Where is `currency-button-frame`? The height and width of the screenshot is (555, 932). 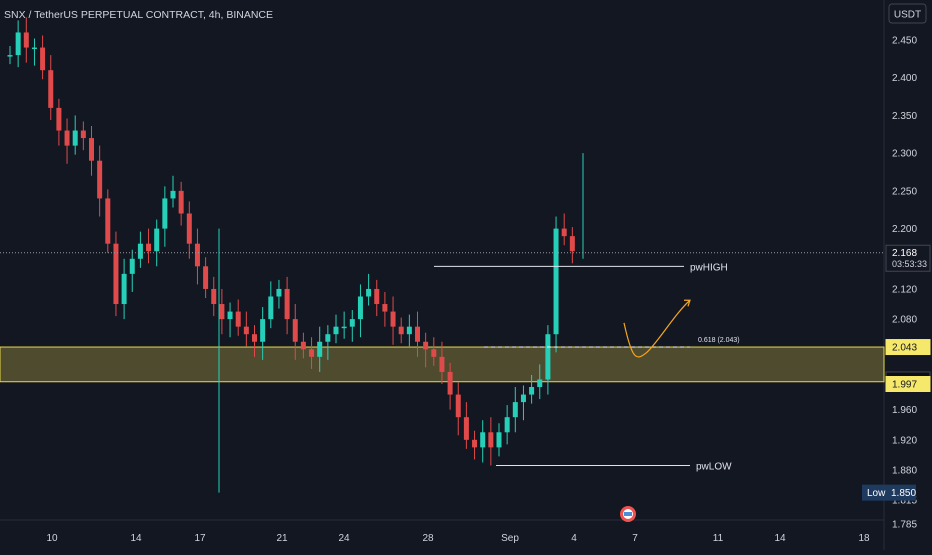
currency-button-frame is located at coordinates (907, 13).